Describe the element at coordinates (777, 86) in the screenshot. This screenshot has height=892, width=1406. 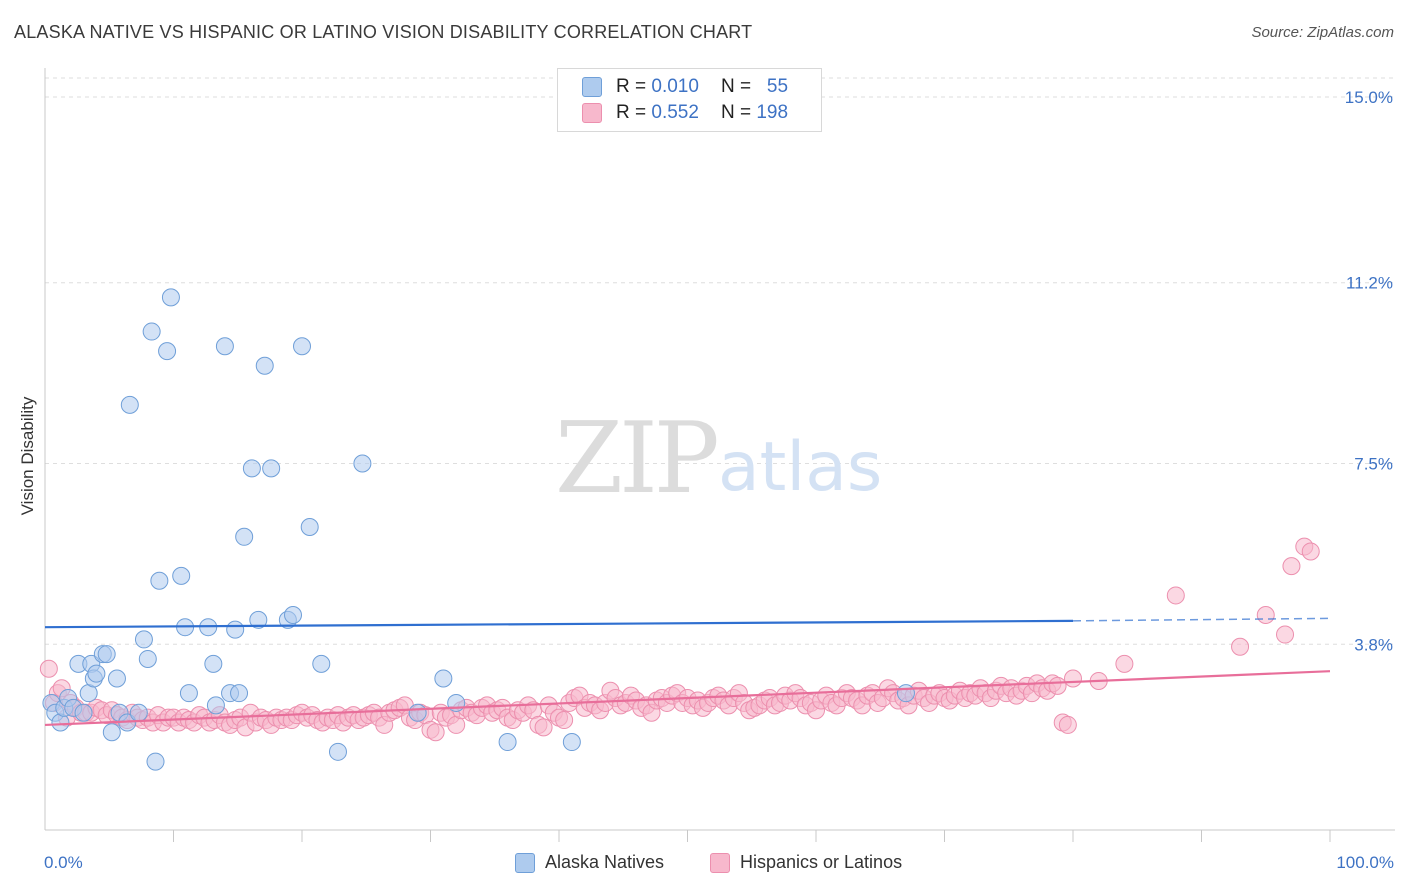
I see `legend-n-value: 55` at that location.